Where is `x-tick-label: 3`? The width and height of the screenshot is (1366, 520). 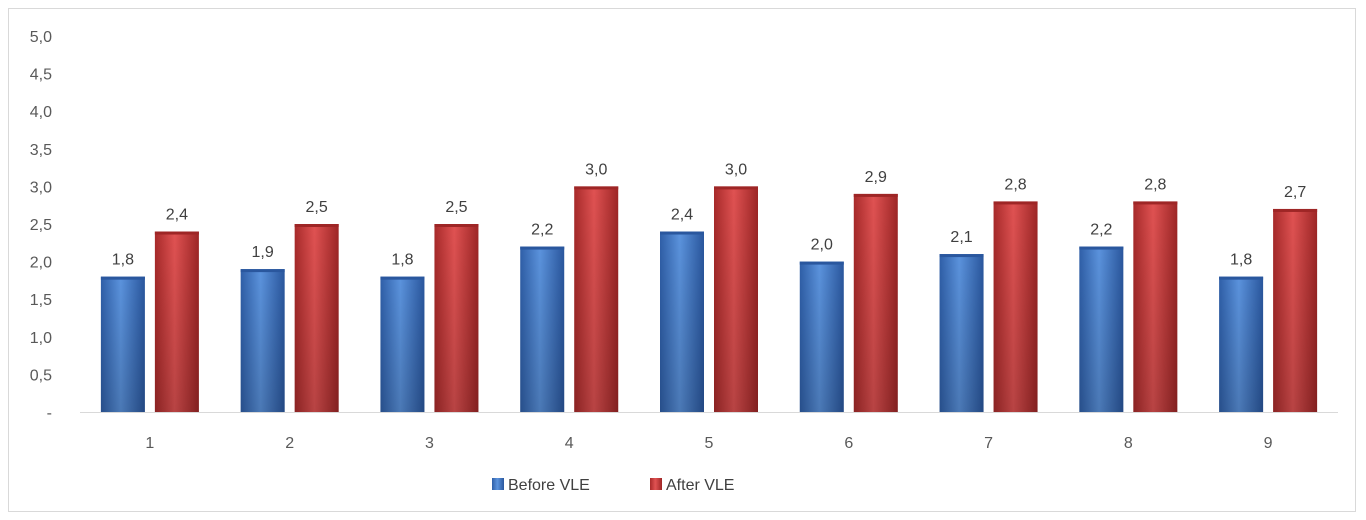 x-tick-label: 3 is located at coordinates (429, 443).